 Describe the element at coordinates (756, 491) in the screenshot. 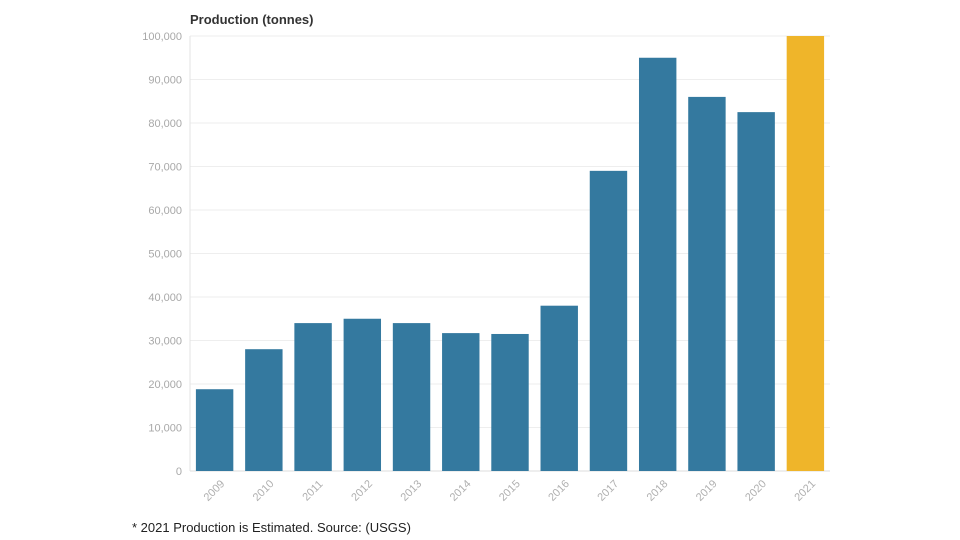

I see `x-tick-label: 2020` at that location.